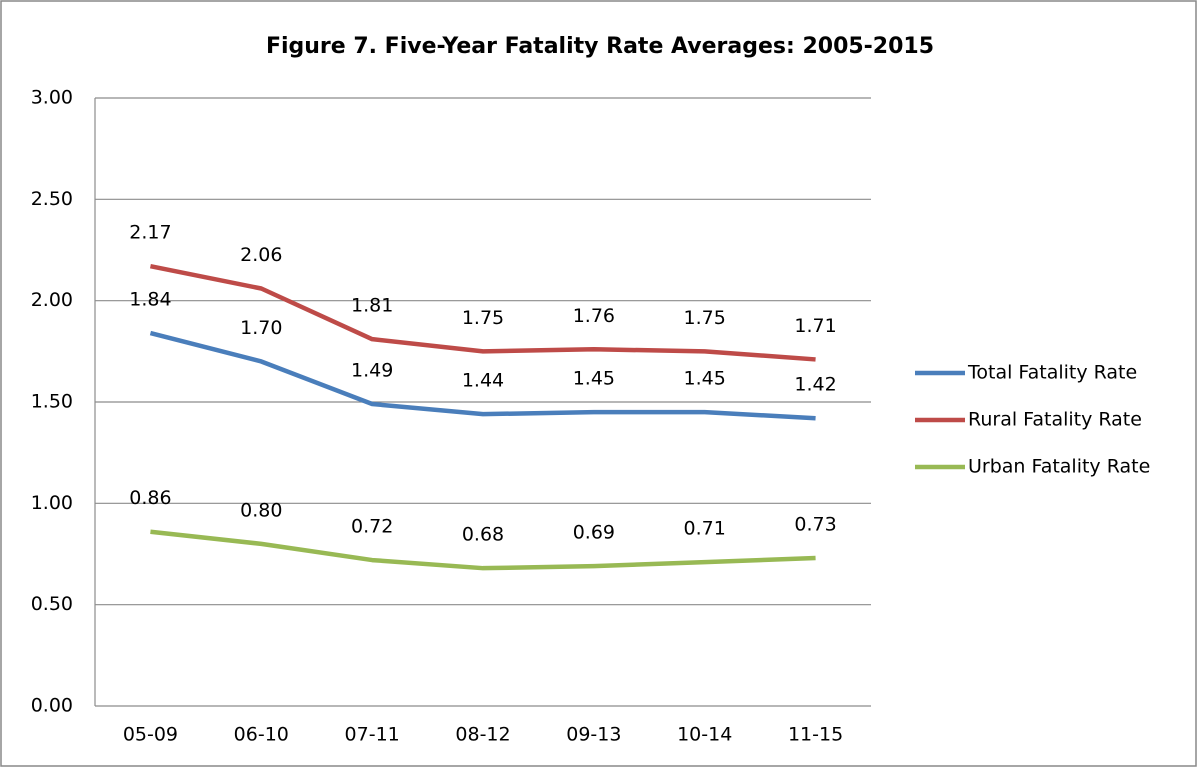  What do you see at coordinates (483, 381) in the screenshot?
I see `data-label: 1.44` at bounding box center [483, 381].